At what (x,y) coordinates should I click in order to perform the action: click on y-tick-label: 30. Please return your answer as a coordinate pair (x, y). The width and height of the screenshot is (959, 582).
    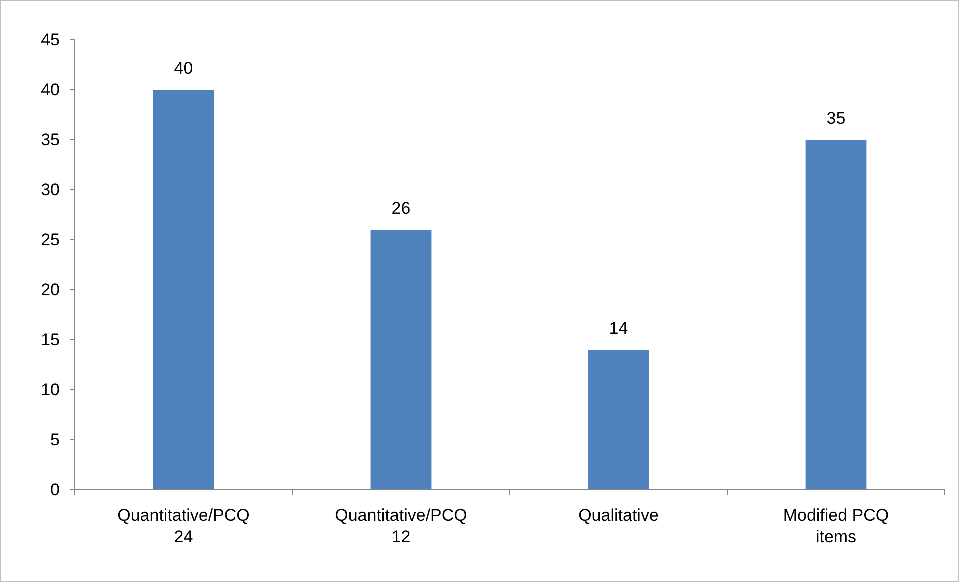
    Looking at the image, I should click on (50, 190).